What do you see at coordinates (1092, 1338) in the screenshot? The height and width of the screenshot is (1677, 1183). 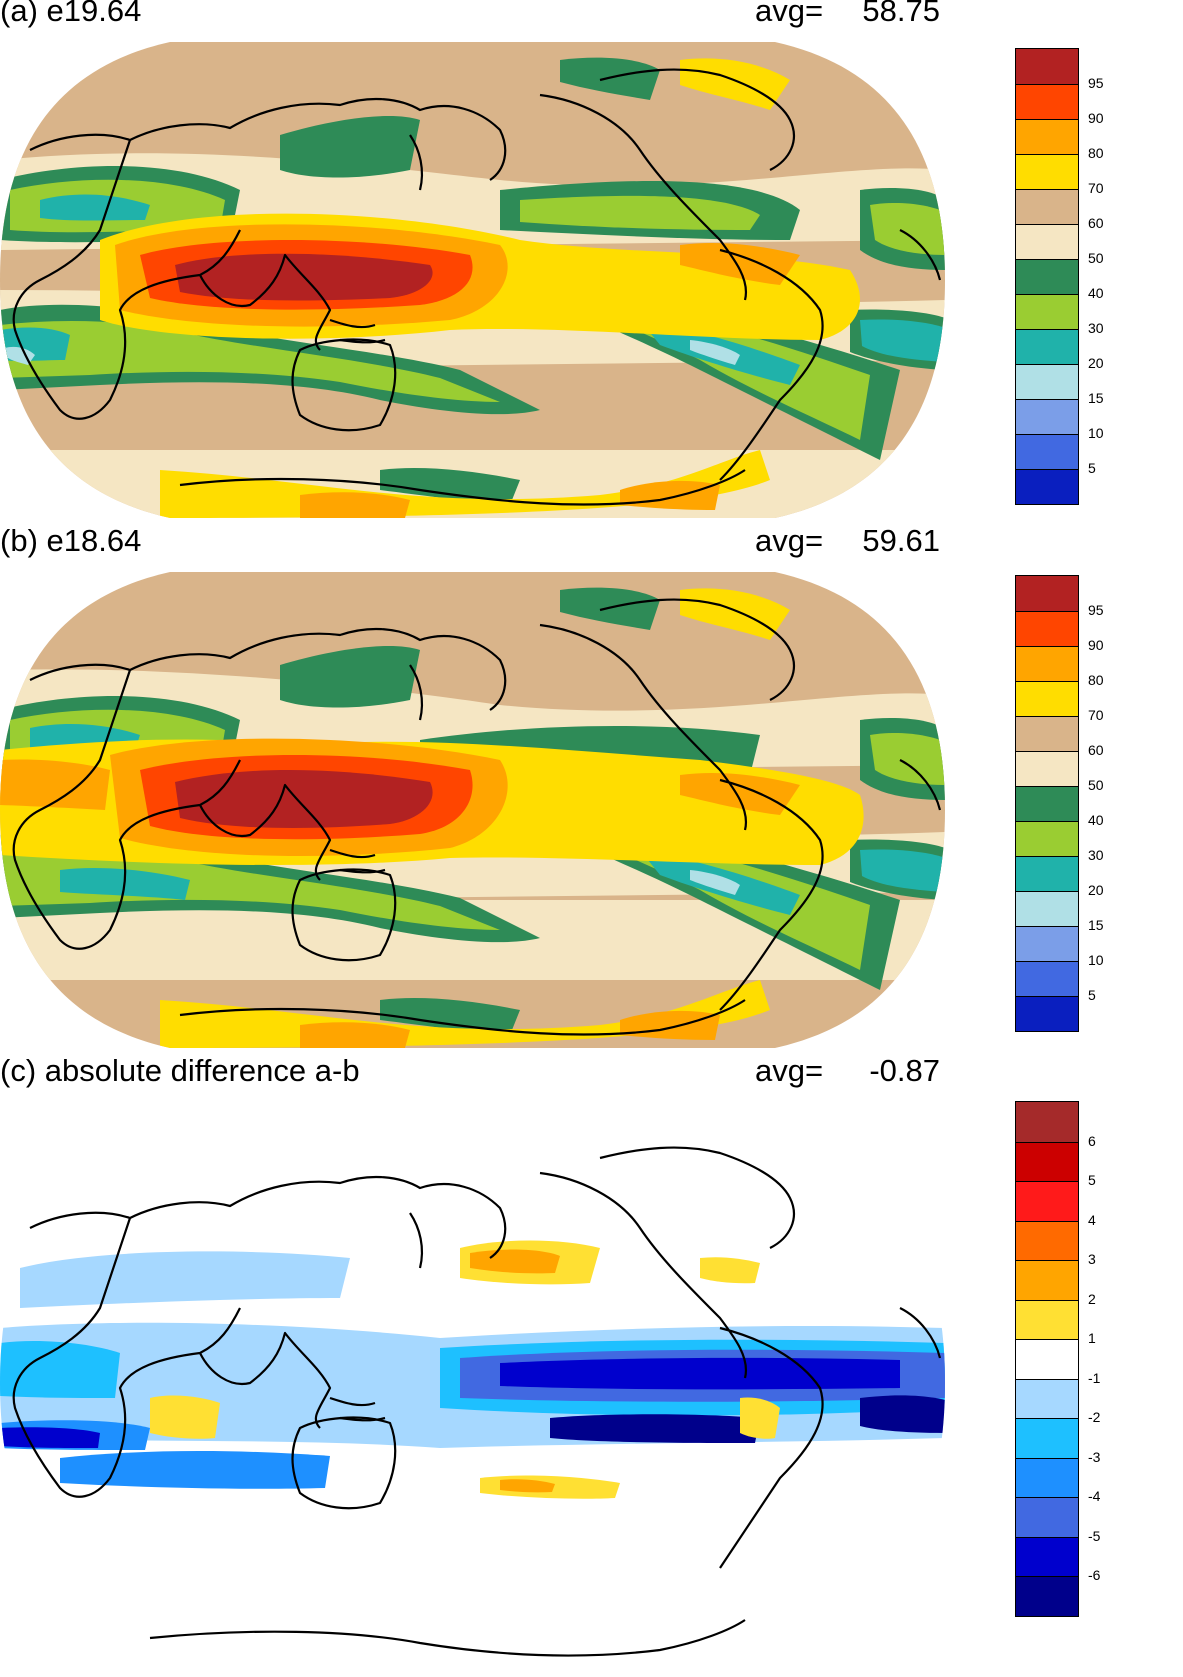 I see `colorbar-tick-label: 1` at bounding box center [1092, 1338].